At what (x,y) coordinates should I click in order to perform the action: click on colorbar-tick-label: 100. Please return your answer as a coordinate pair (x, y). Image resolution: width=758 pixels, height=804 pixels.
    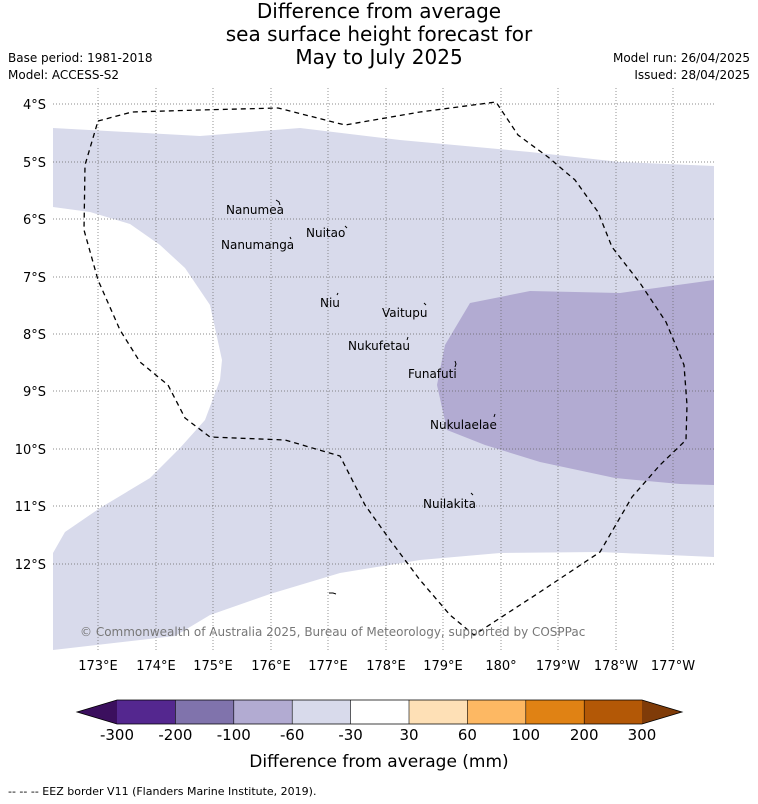
    Looking at the image, I should click on (525, 735).